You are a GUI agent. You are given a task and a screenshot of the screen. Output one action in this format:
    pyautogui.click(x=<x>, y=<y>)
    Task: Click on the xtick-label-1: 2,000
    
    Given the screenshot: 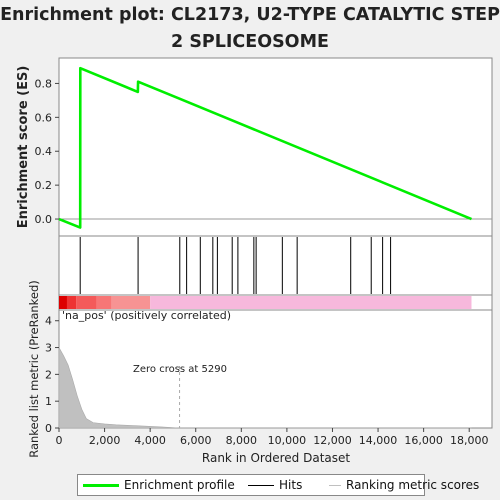 What is the action you would take?
    pyautogui.click(x=105, y=440)
    